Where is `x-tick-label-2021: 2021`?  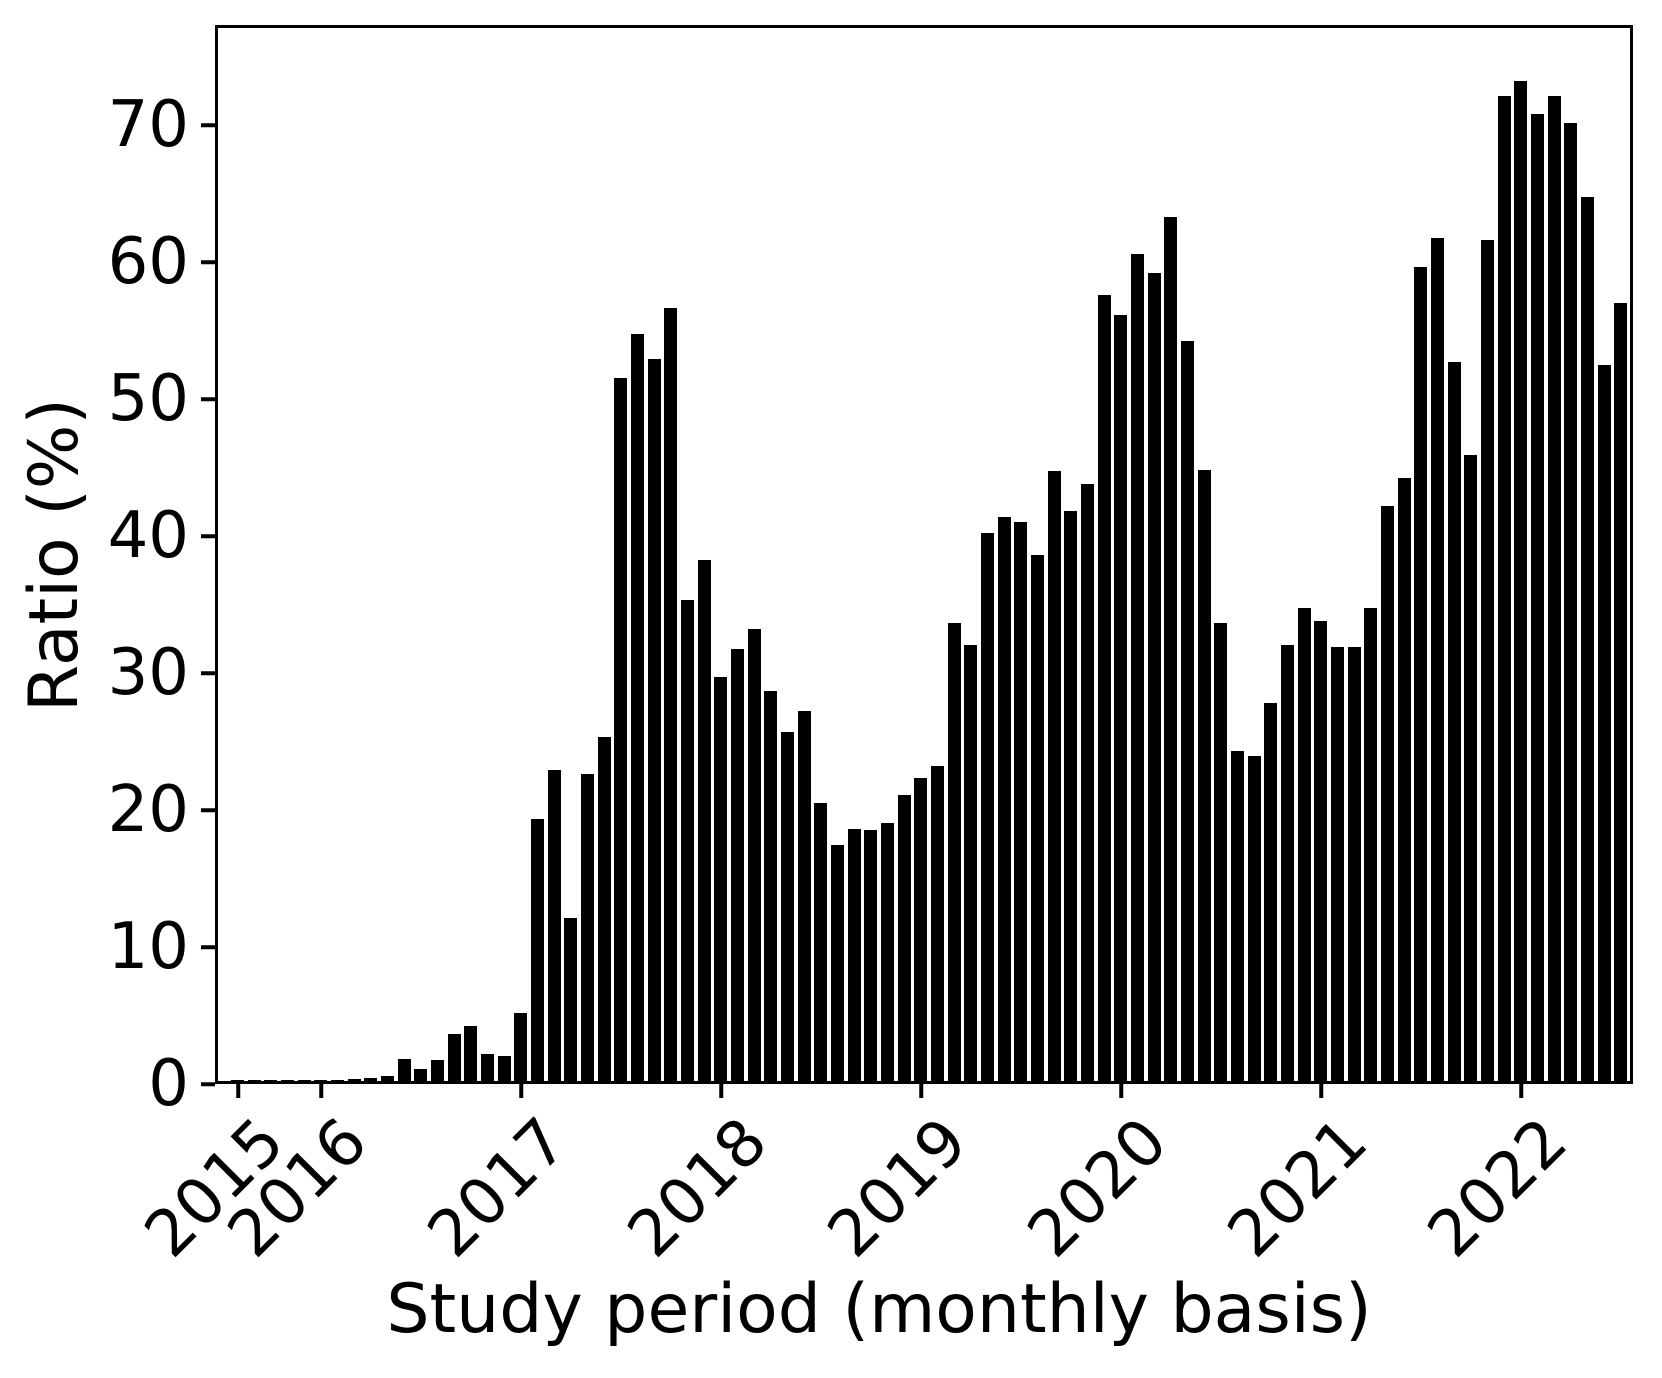 x-tick-label-2021: 2021 is located at coordinates (1298, 1188).